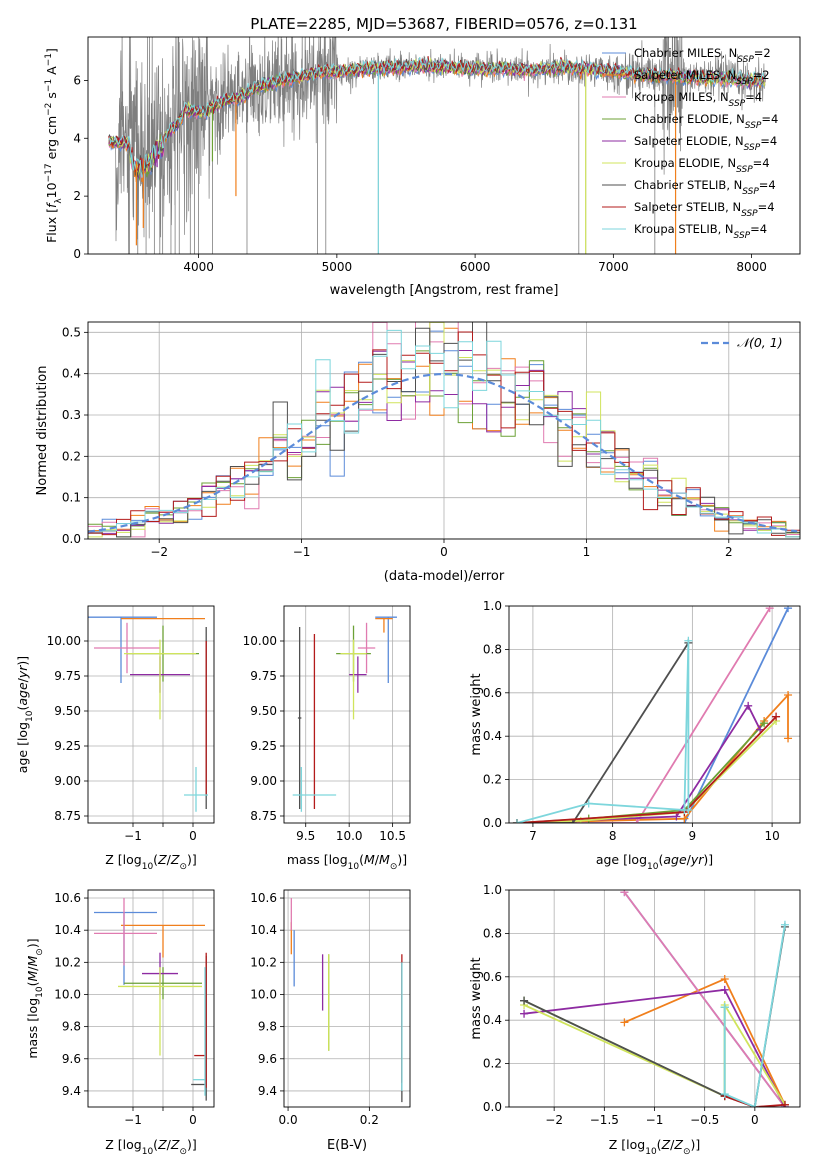 This screenshot has width=819, height=1170. What do you see at coordinates (702, 77) in the screenshot?
I see `legend-entry: Salpeter MILES, NSSP=2` at bounding box center [702, 77].